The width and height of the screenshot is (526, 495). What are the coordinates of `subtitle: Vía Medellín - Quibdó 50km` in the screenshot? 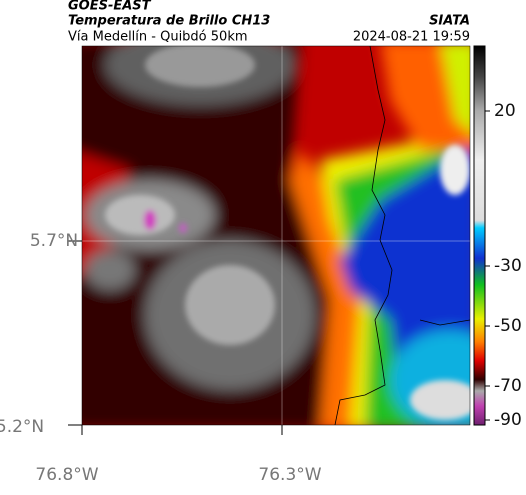 It's located at (158, 37).